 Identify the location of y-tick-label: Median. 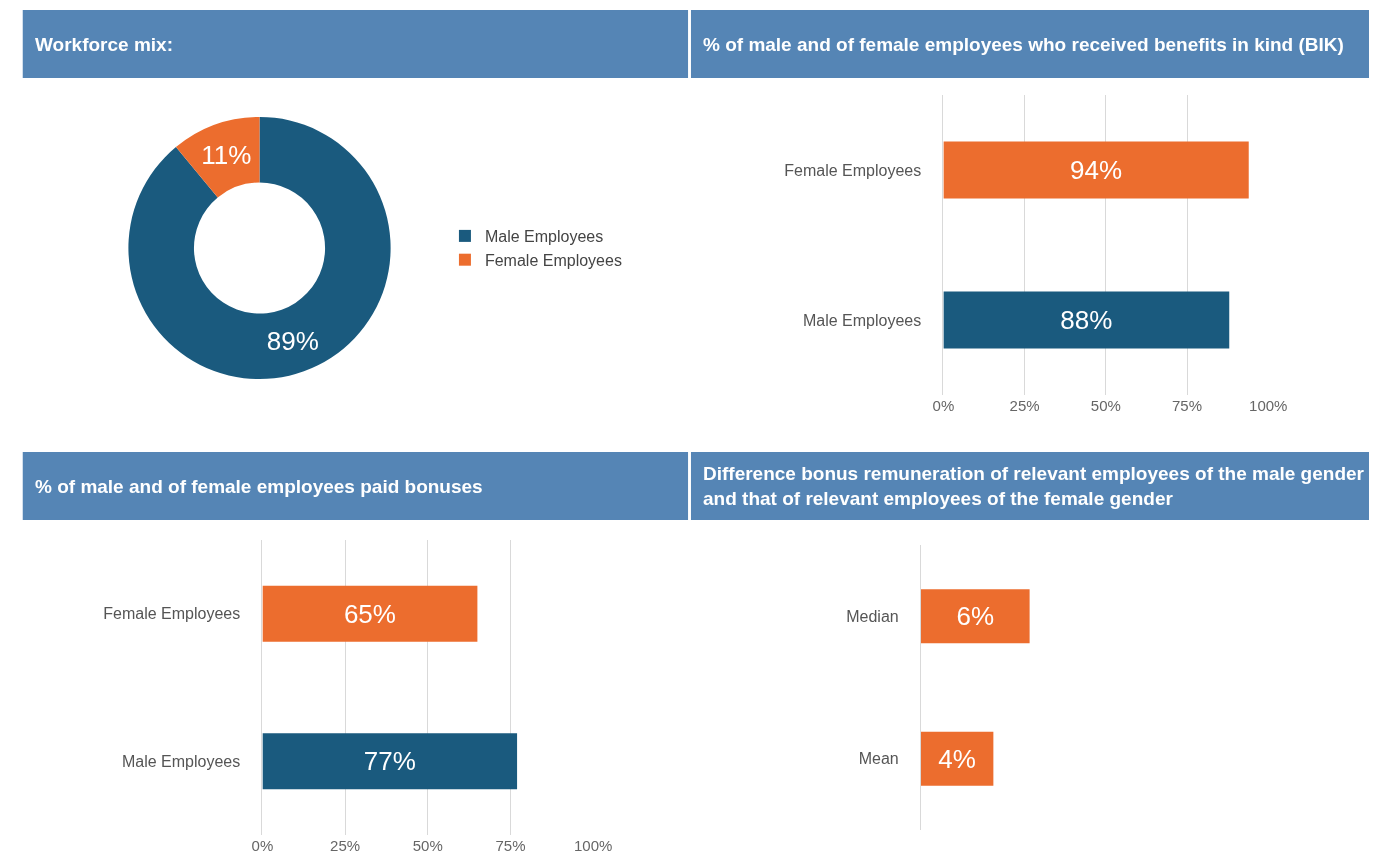
(872, 616).